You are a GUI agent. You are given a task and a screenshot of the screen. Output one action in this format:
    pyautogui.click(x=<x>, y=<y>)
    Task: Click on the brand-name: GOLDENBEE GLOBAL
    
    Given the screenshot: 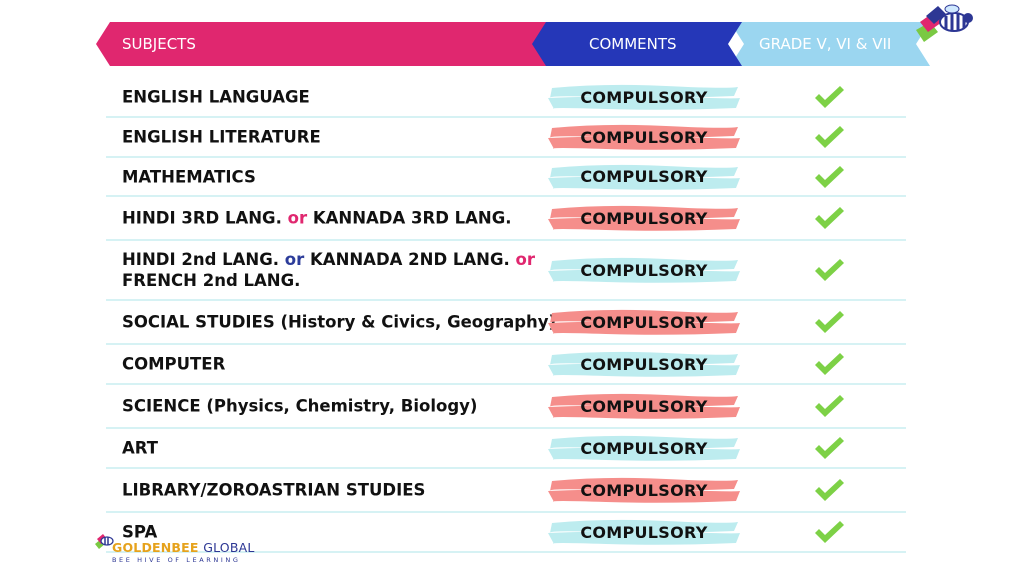 What is the action you would take?
    pyautogui.click(x=183, y=547)
    